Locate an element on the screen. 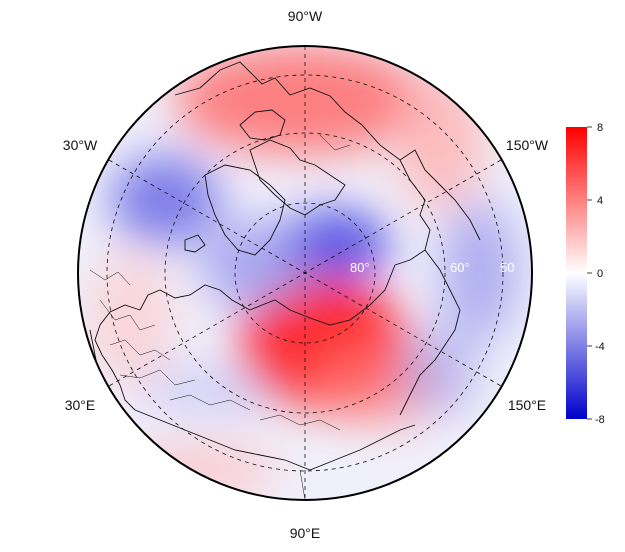 The image size is (625, 552). colorbar-gradient is located at coordinates (576, 273).